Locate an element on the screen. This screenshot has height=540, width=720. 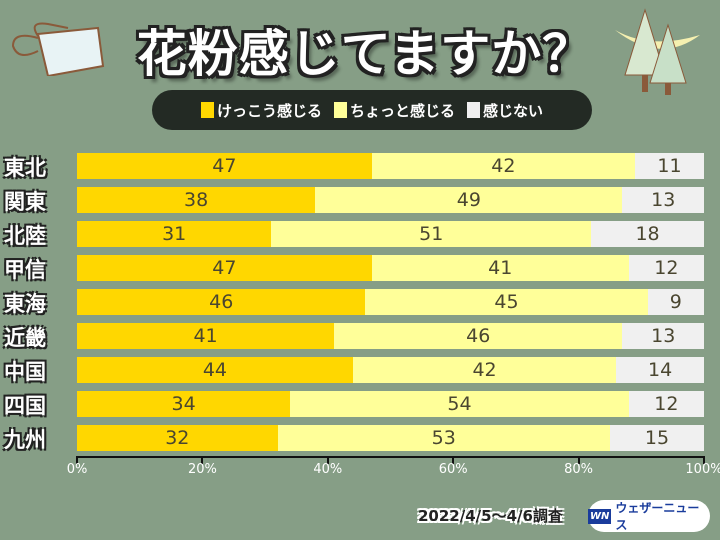
weathernews-logo: WN ウェザーニュース is located at coordinates (649, 516).